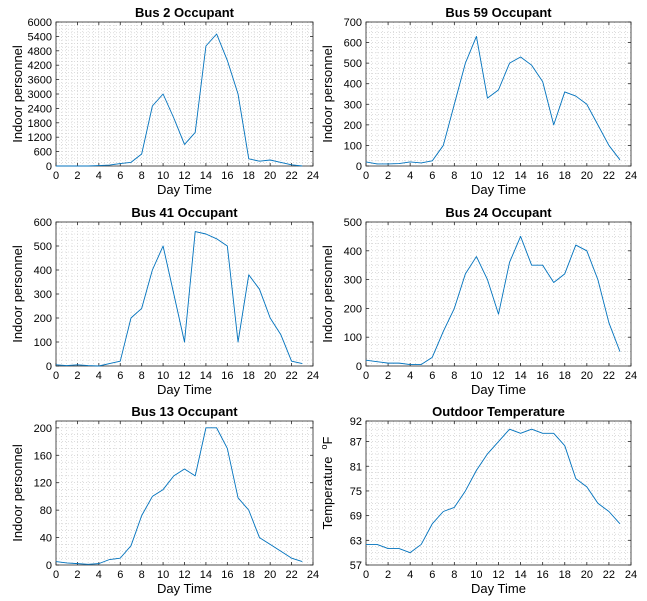 The image size is (647, 601). What do you see at coordinates (356, 517) in the screenshot?
I see `y-tick-label: 69` at bounding box center [356, 517].